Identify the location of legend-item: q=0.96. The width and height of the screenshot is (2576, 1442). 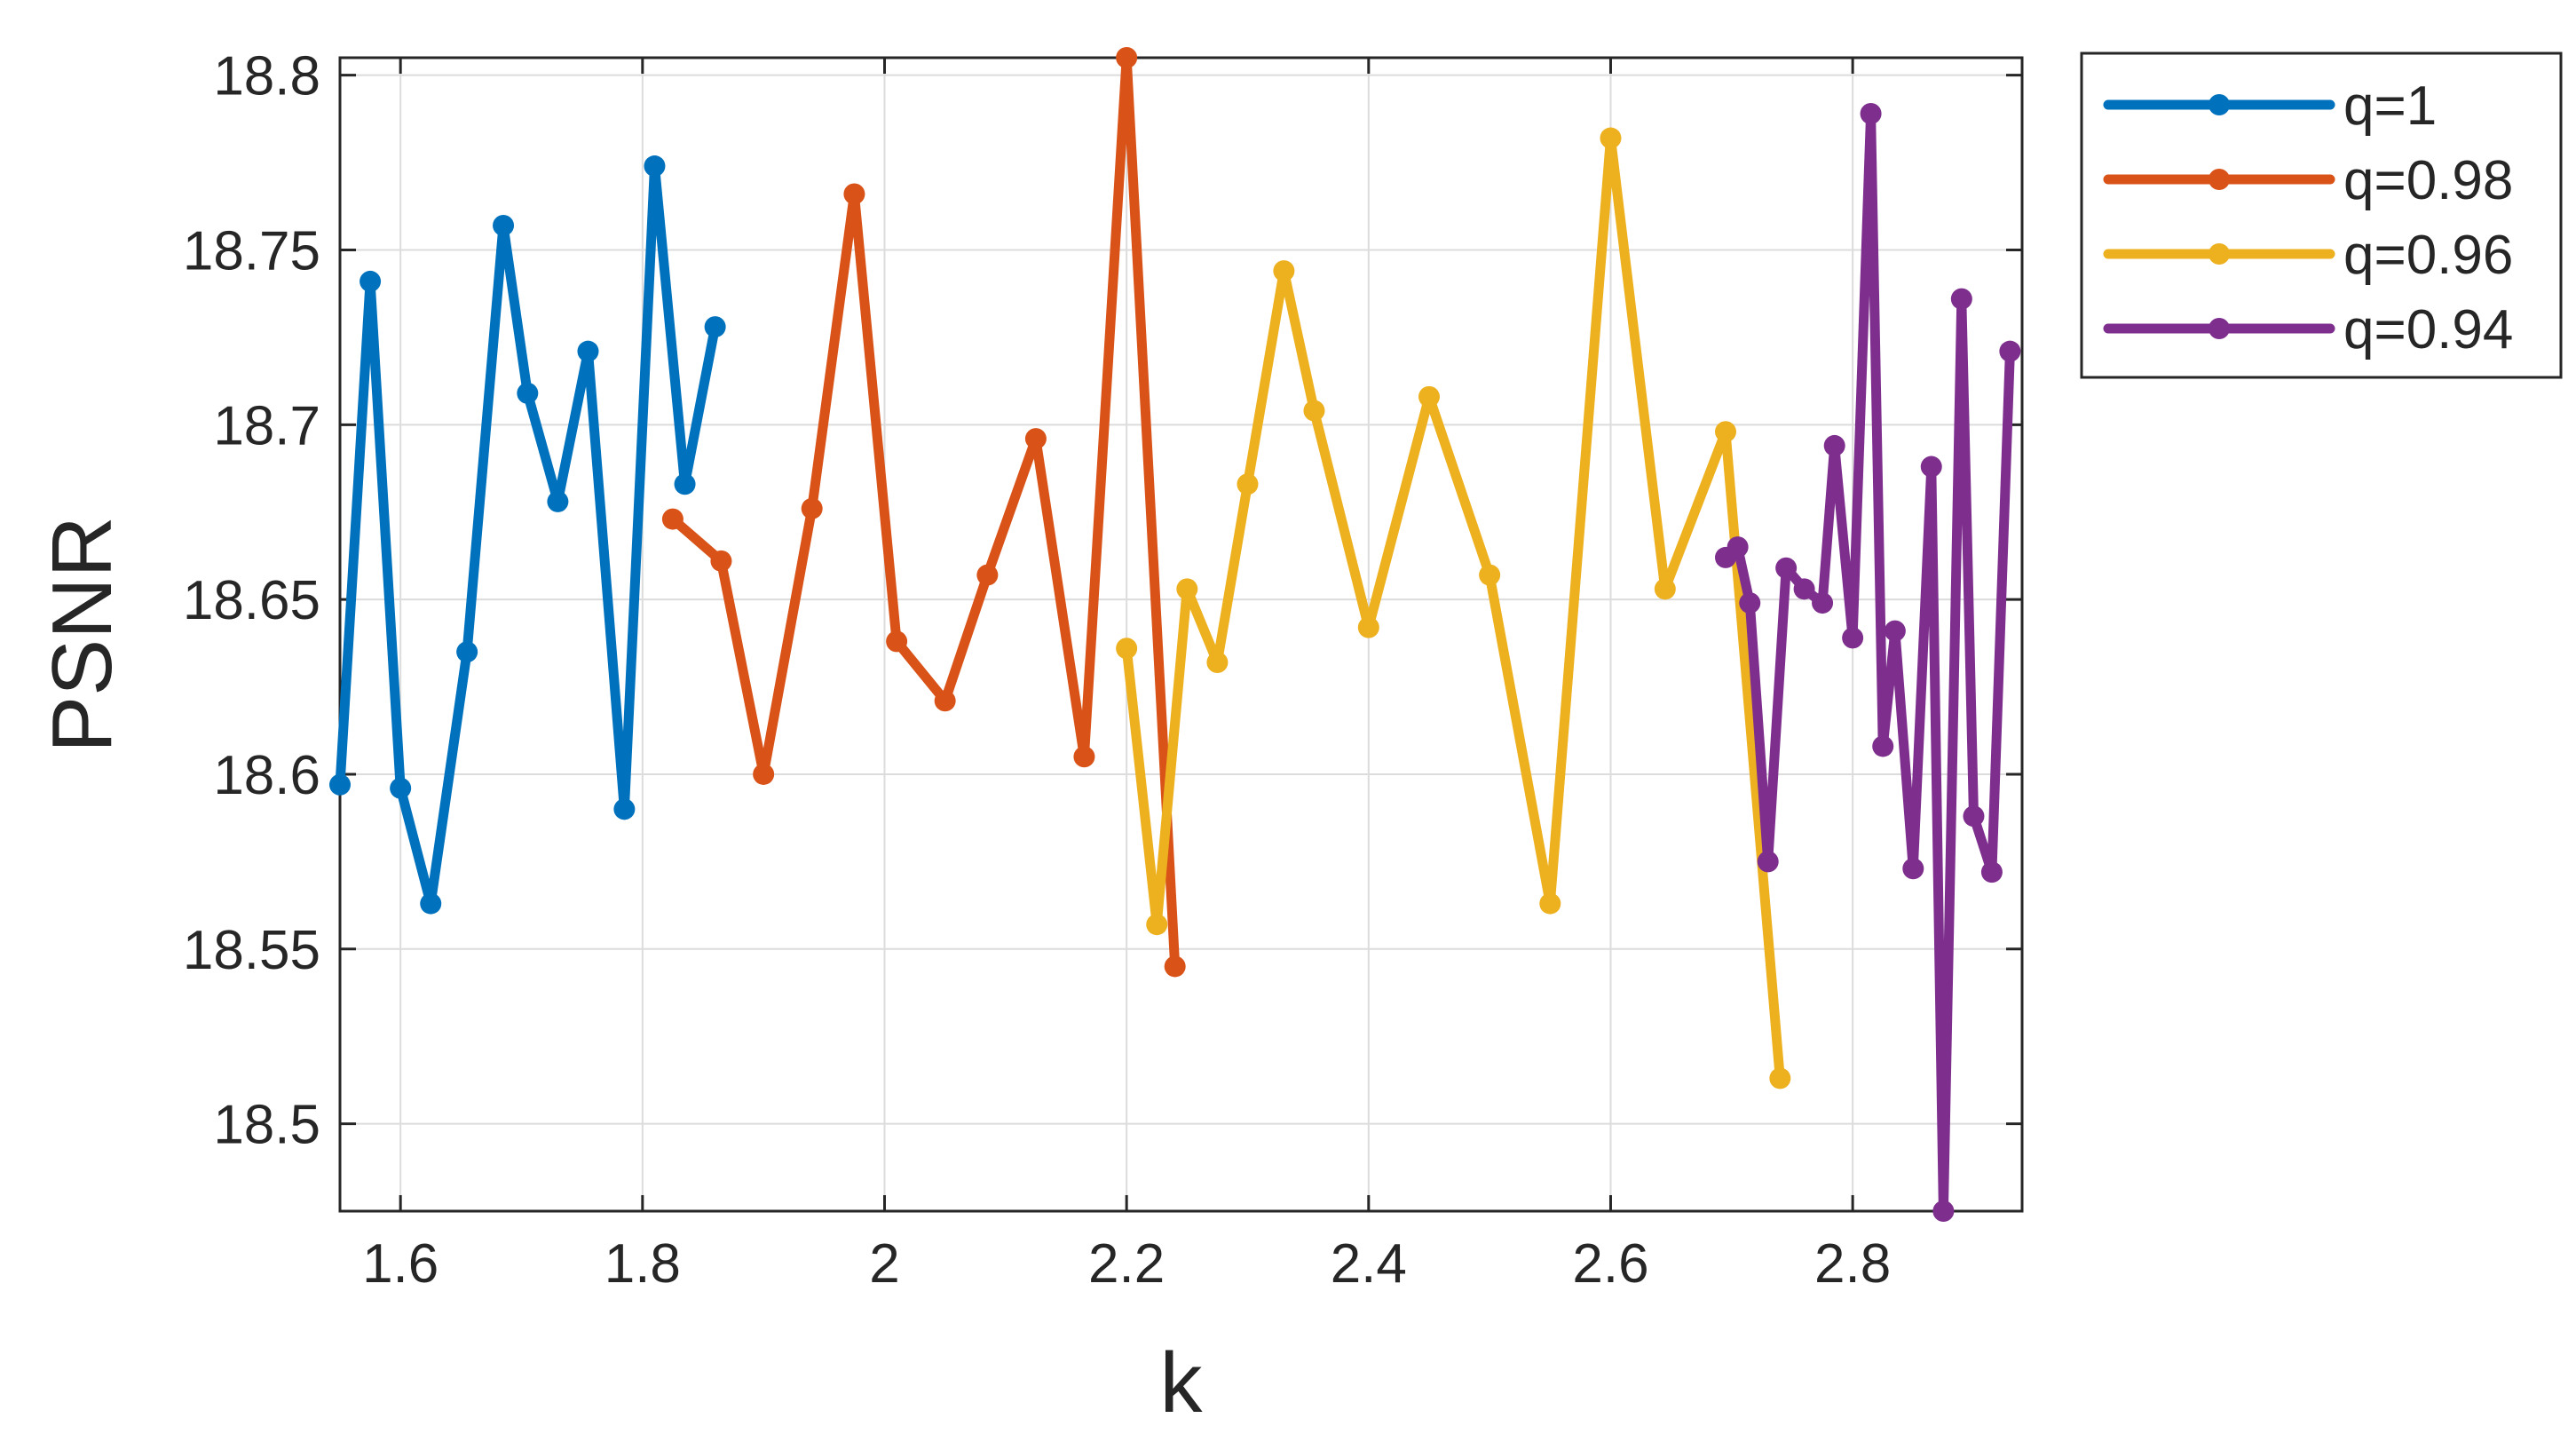
(2308, 255).